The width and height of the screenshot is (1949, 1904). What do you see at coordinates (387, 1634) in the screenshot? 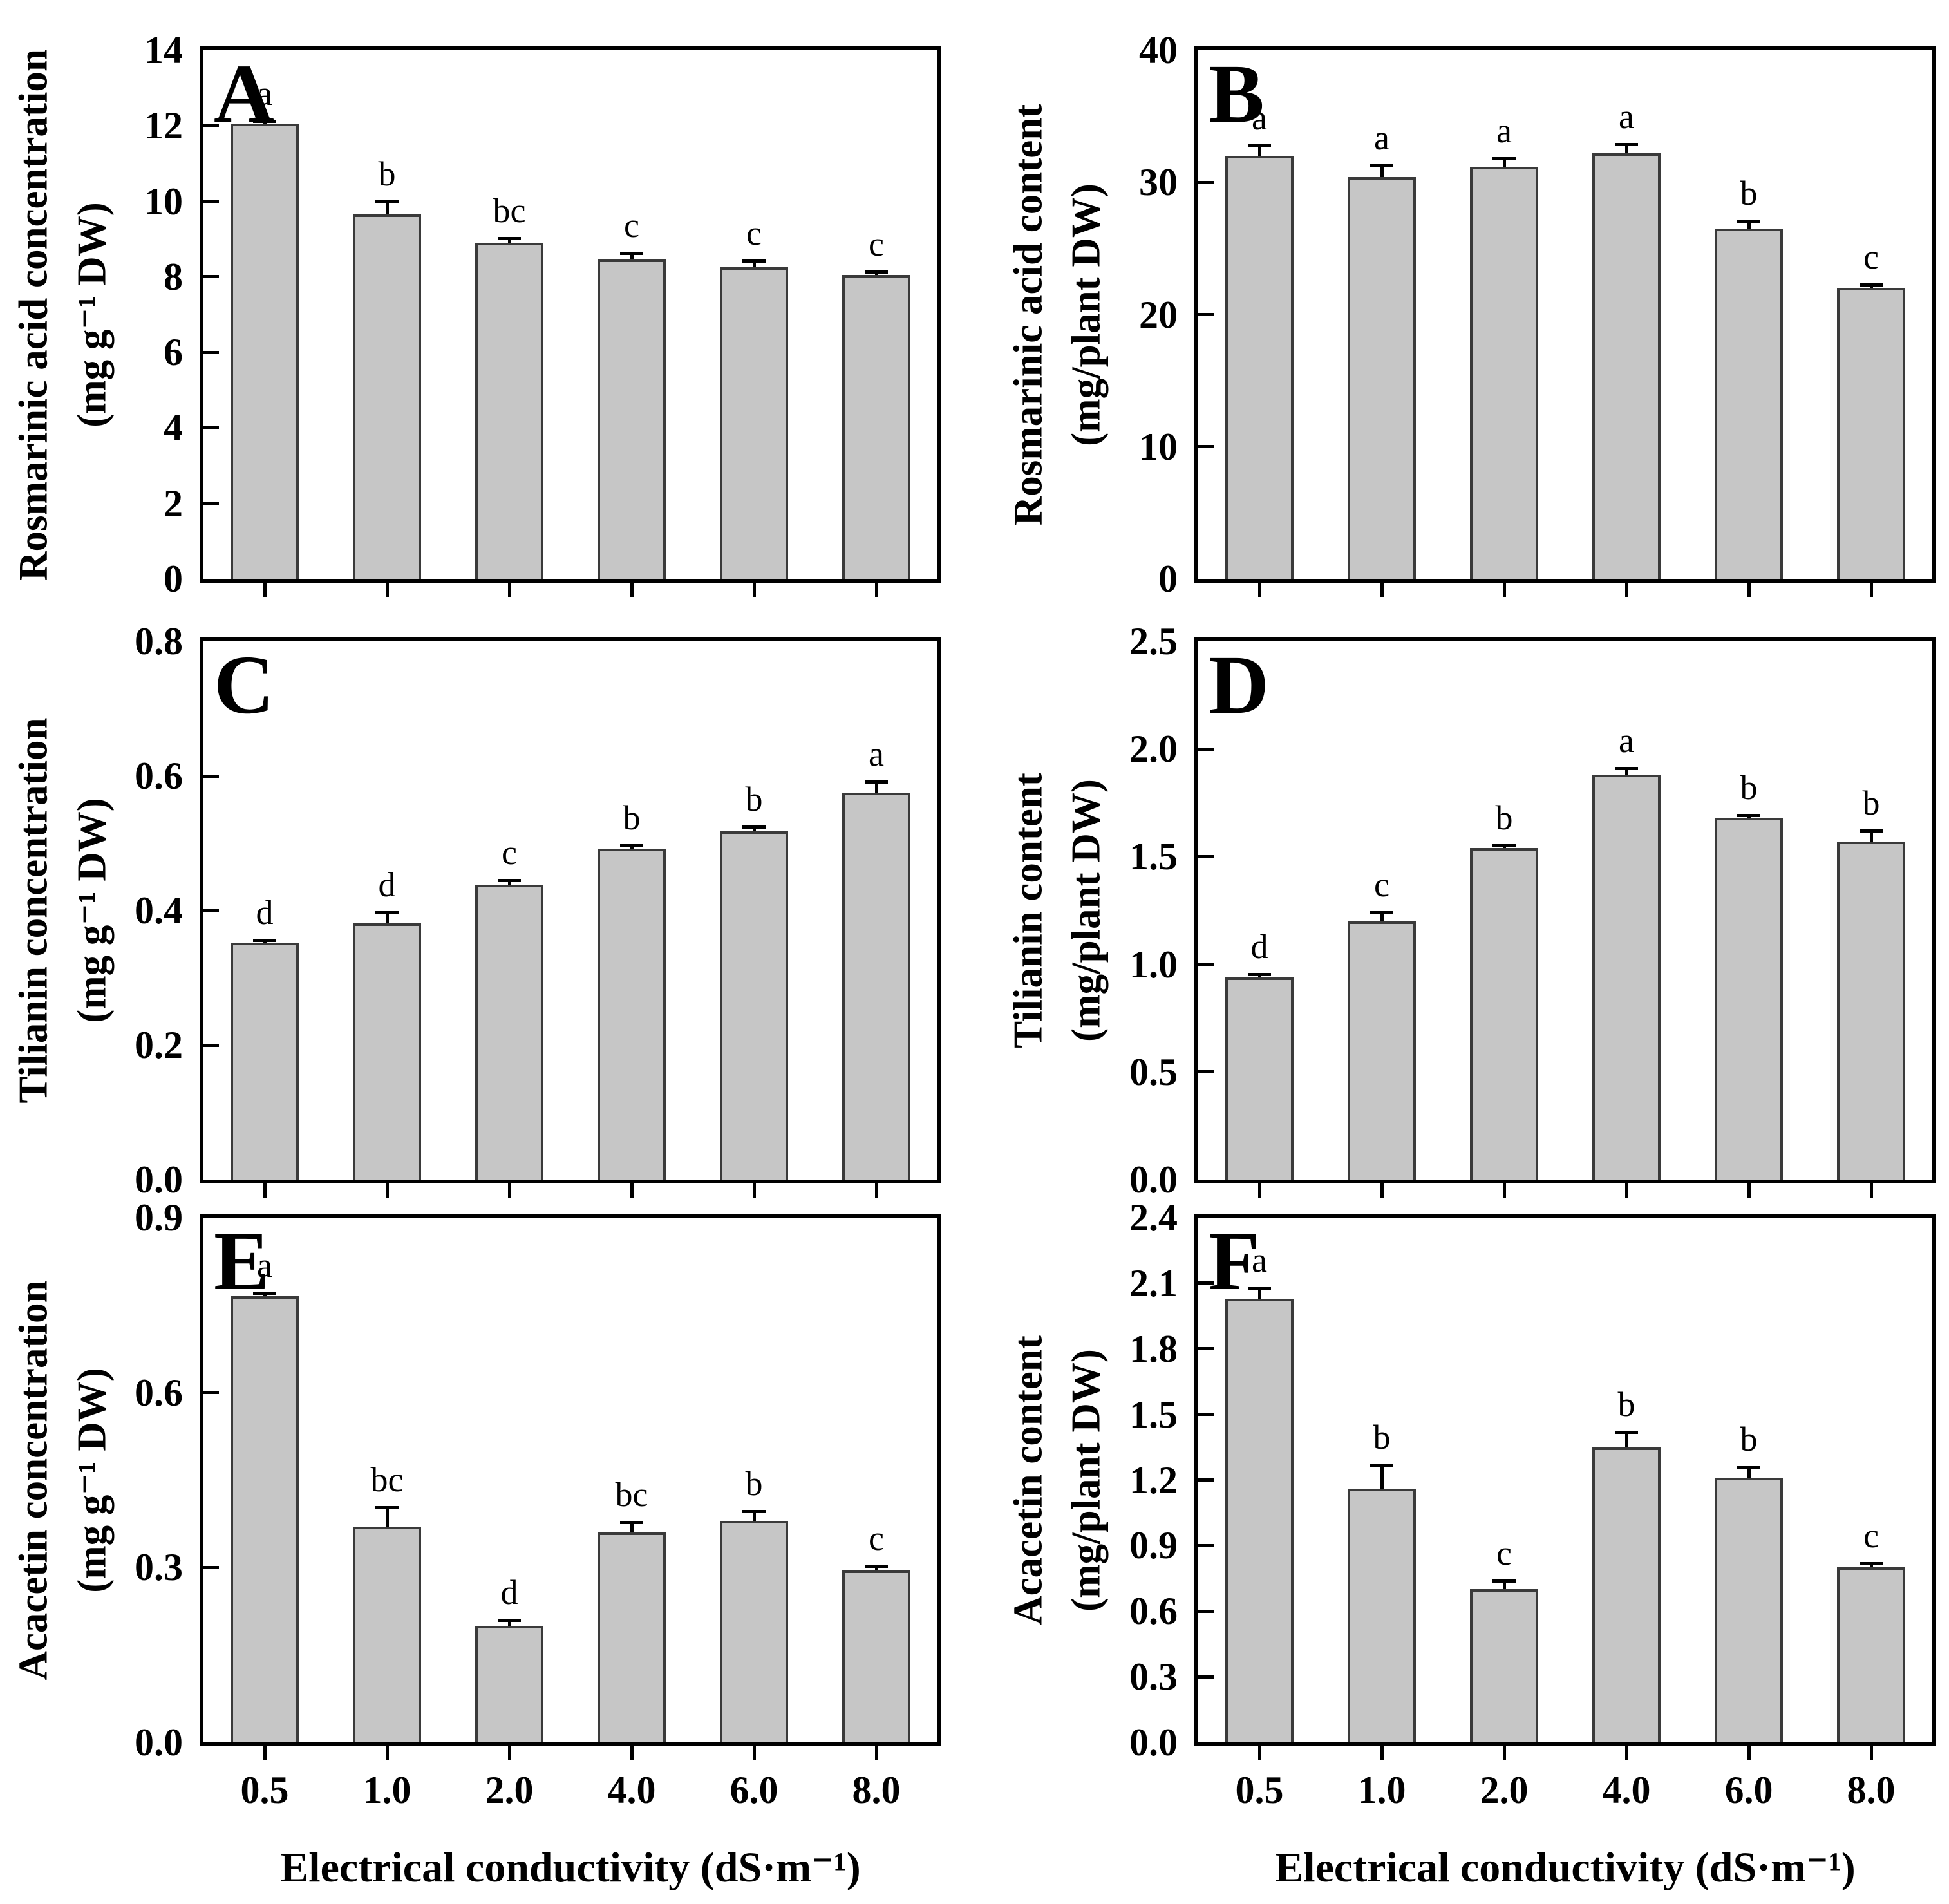
I see `bar-e-1.0` at bounding box center [387, 1634].